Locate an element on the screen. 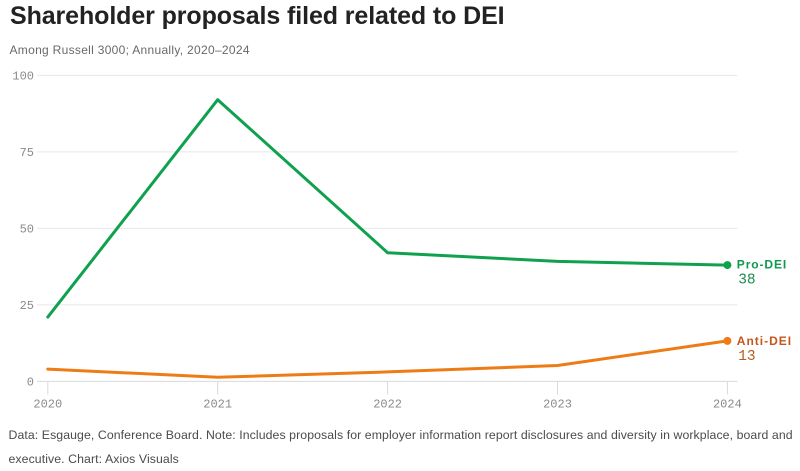  svg-text: 2021 is located at coordinates (217, 405).